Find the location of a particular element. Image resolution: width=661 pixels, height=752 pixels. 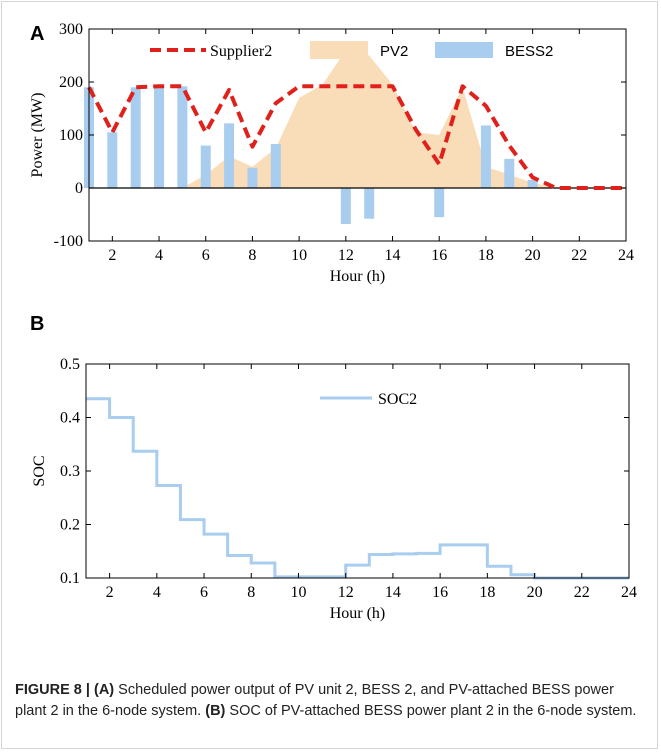

panel-b-x-tick-label: 14 is located at coordinates (393, 592).